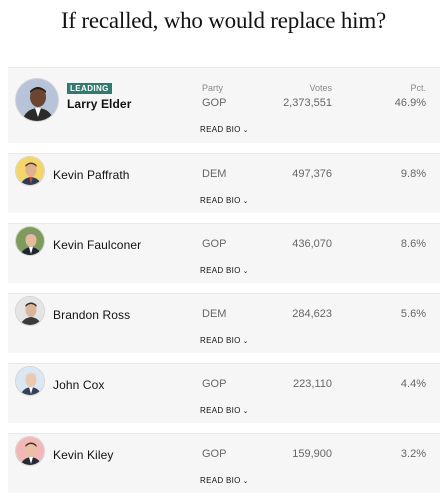 The width and height of the screenshot is (447, 500). I want to click on candidate-votes: 223,110, so click(312, 384).